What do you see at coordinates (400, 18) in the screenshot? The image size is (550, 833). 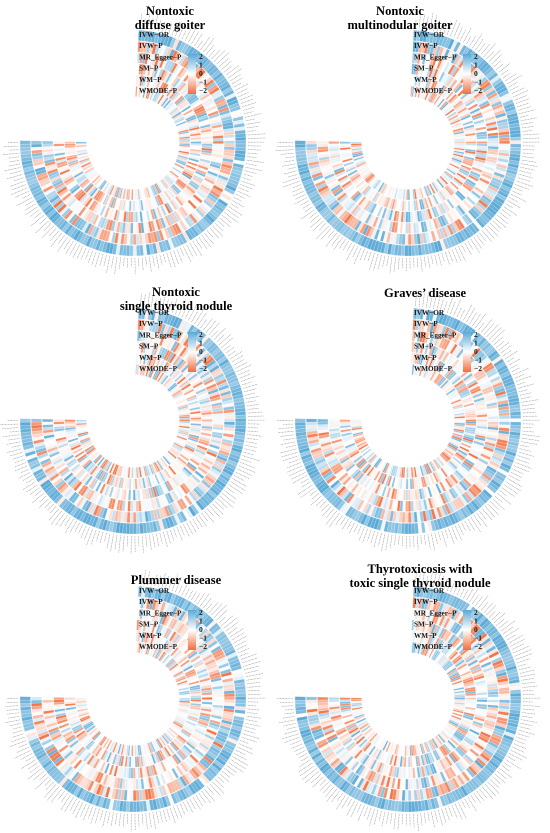 I see `panel-title: Nontoxic multinodular goiter` at bounding box center [400, 18].